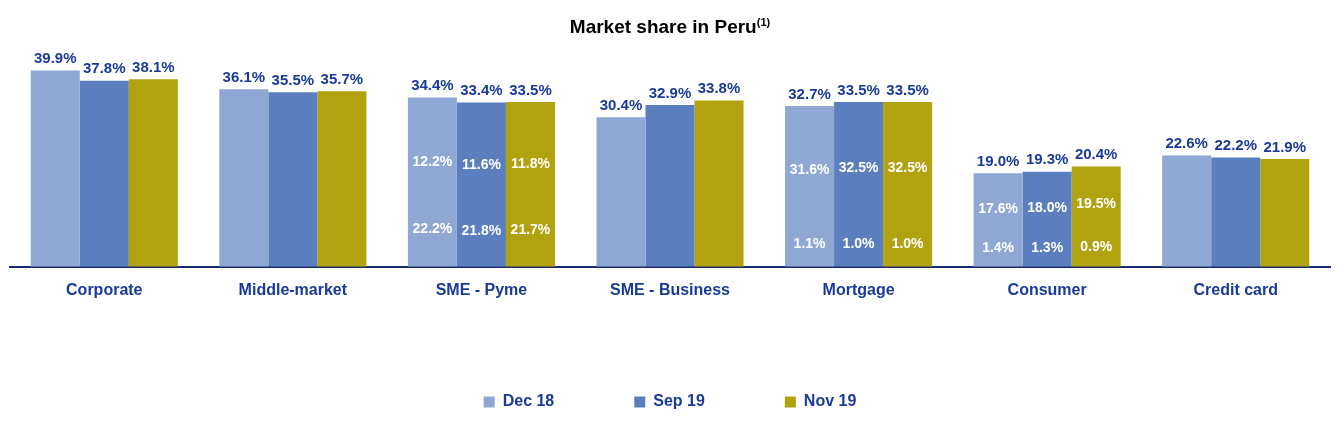 This screenshot has width=1340, height=422. What do you see at coordinates (1047, 206) in the screenshot?
I see `annotation: 18.0%` at bounding box center [1047, 206].